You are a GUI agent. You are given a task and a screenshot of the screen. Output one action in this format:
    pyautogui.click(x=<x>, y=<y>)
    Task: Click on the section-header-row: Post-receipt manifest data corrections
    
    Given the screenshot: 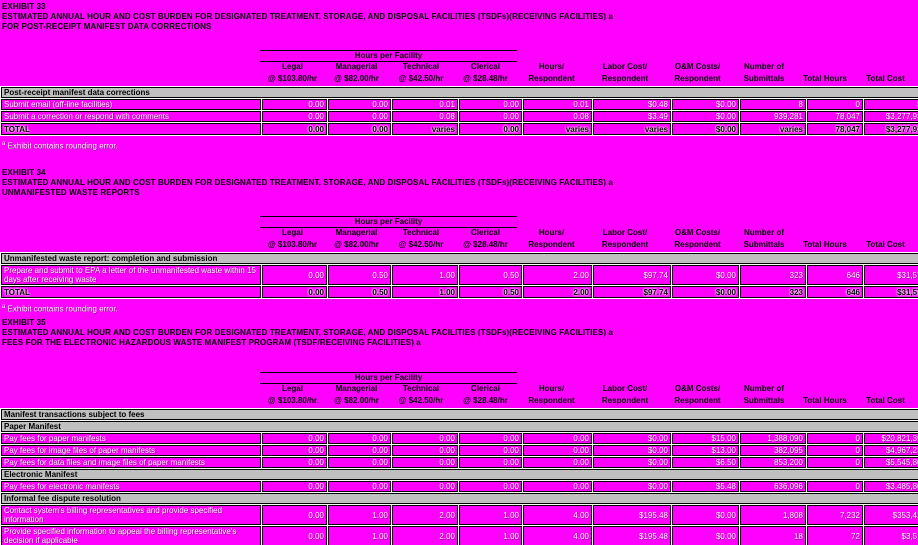 What is the action you would take?
    pyautogui.click(x=459, y=92)
    